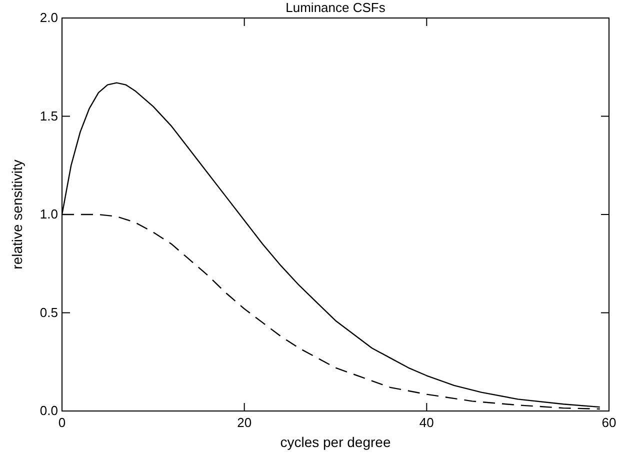 This screenshot has width=639, height=459. Describe the element at coordinates (49, 410) in the screenshot. I see `y-tick-label: 0.0` at that location.